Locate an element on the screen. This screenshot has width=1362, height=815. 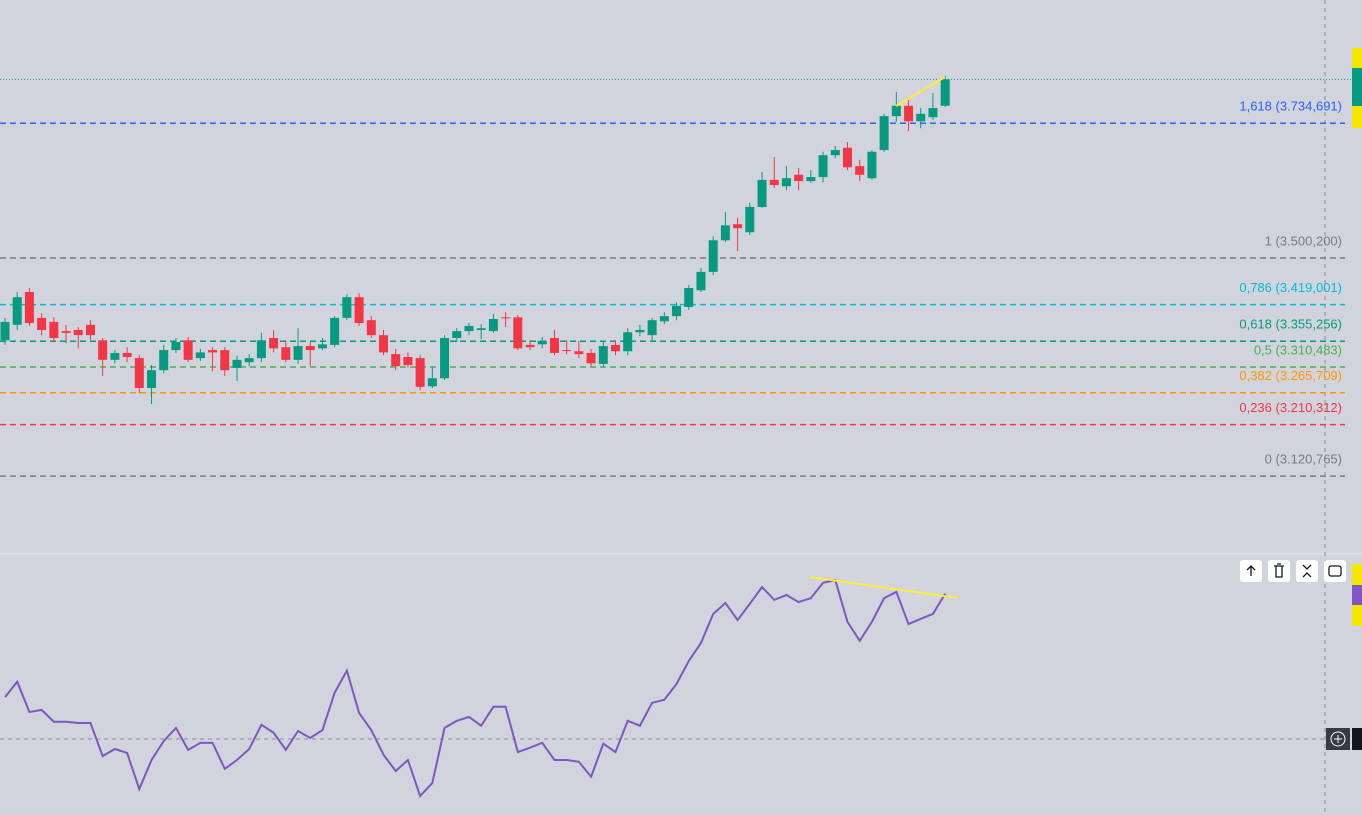
fib-label: 0,382 (3.265,709) is located at coordinates (1290, 375).